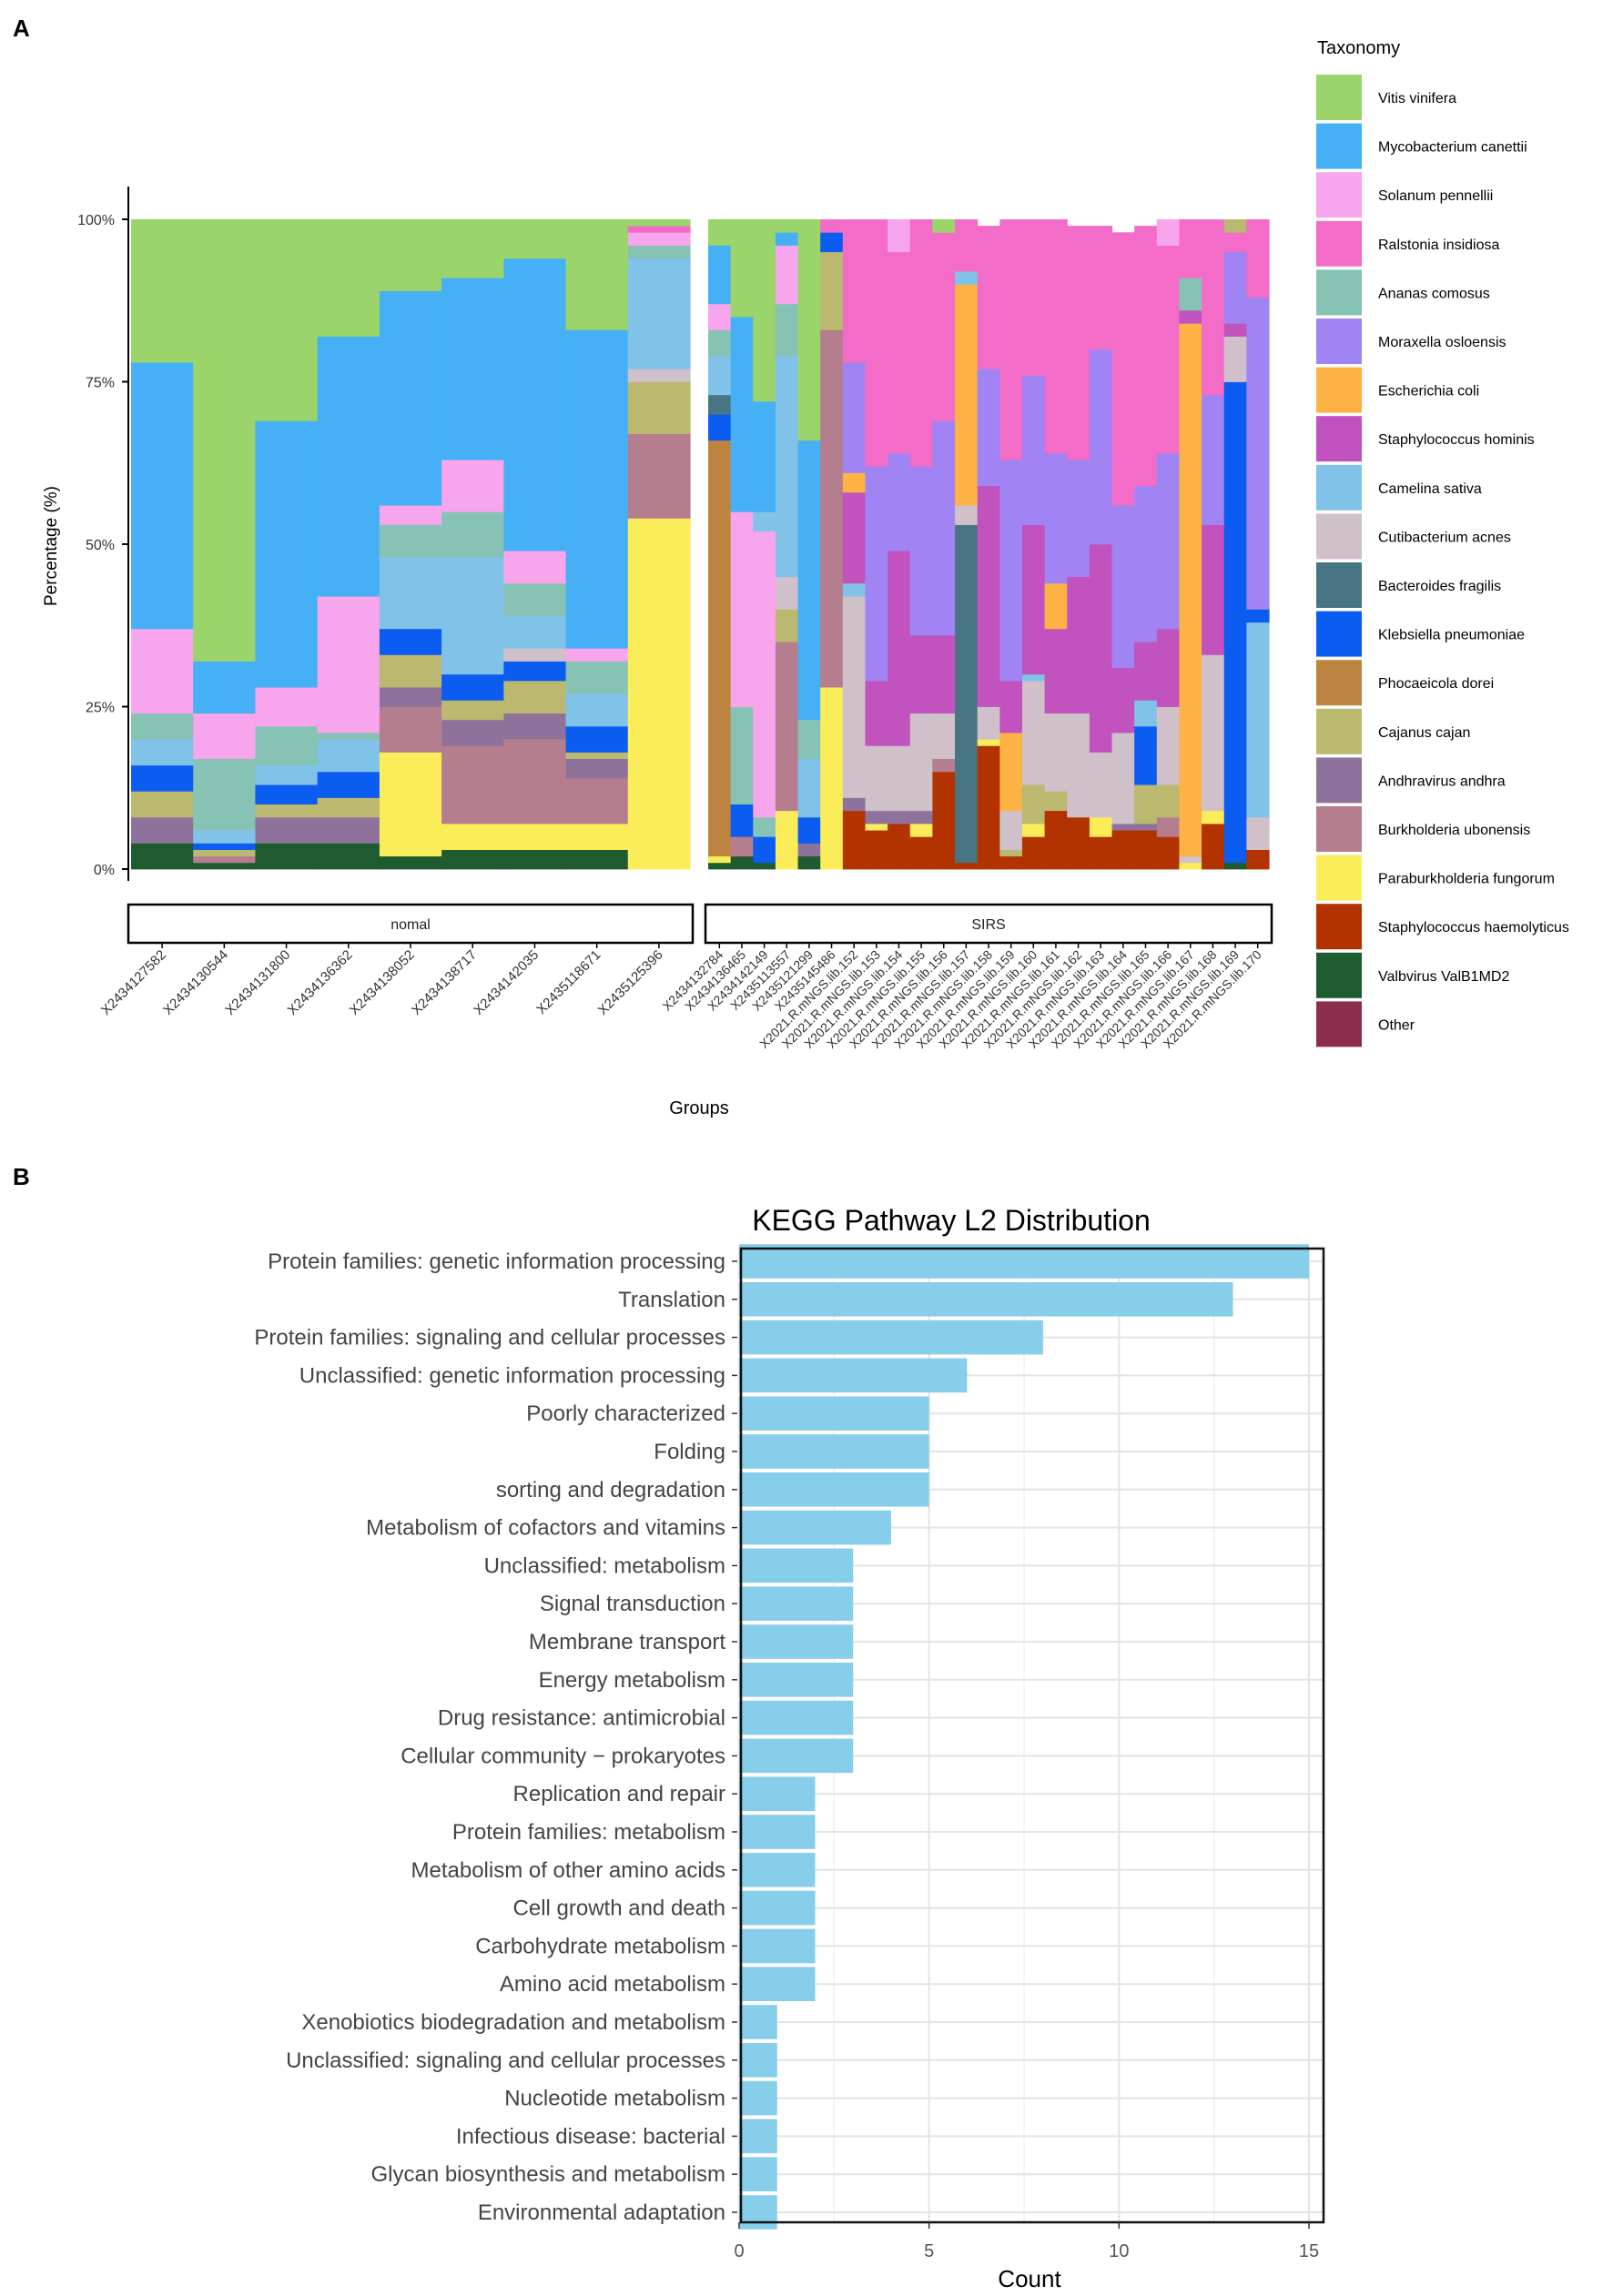 The height and width of the screenshot is (2296, 1613). Describe the element at coordinates (1442, 343) in the screenshot. I see `legend-label: Moraxella osloensis` at that location.